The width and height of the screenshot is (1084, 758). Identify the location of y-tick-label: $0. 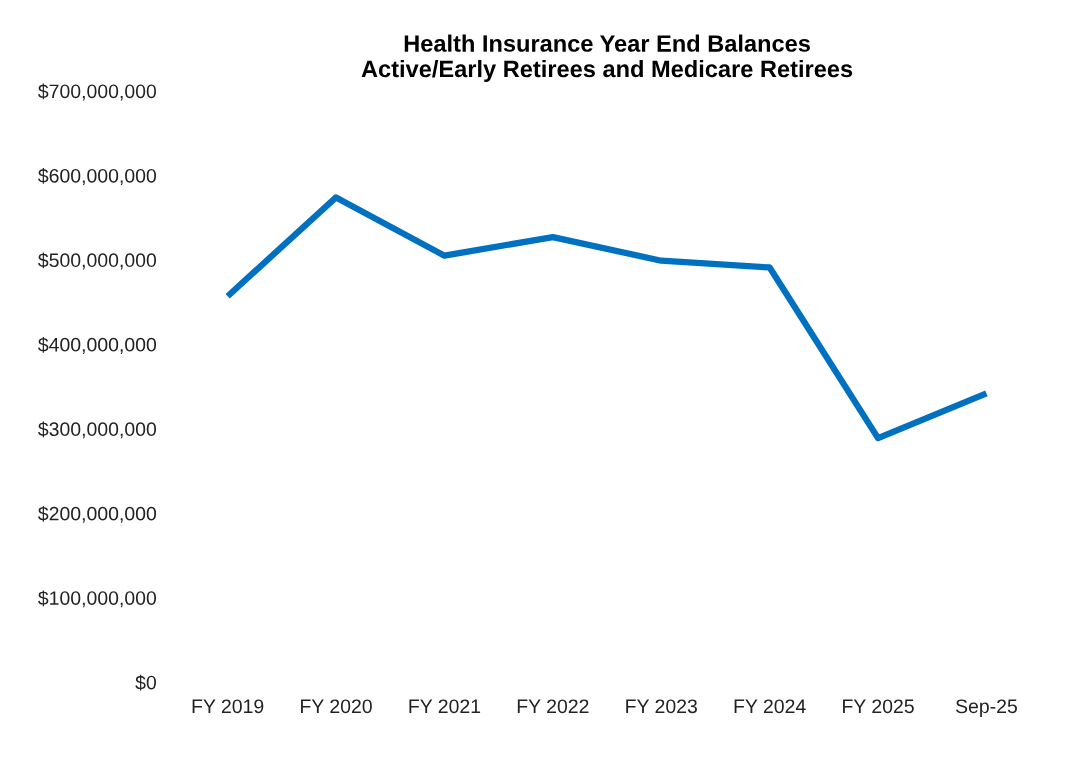
(146, 682).